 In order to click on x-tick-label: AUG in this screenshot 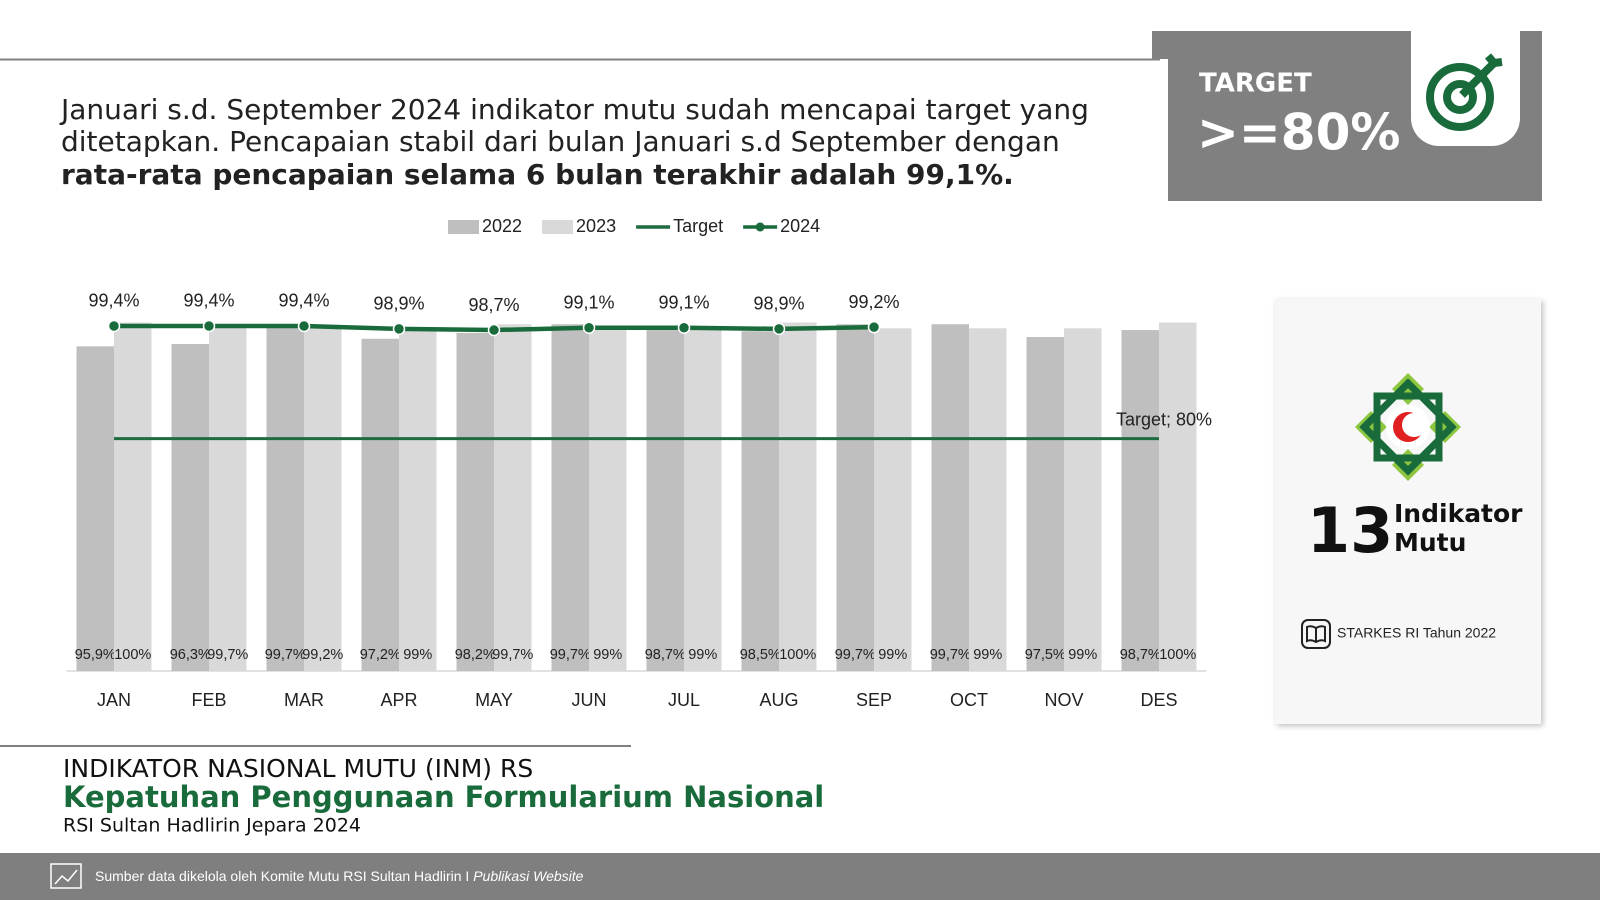, I will do `click(778, 700)`.